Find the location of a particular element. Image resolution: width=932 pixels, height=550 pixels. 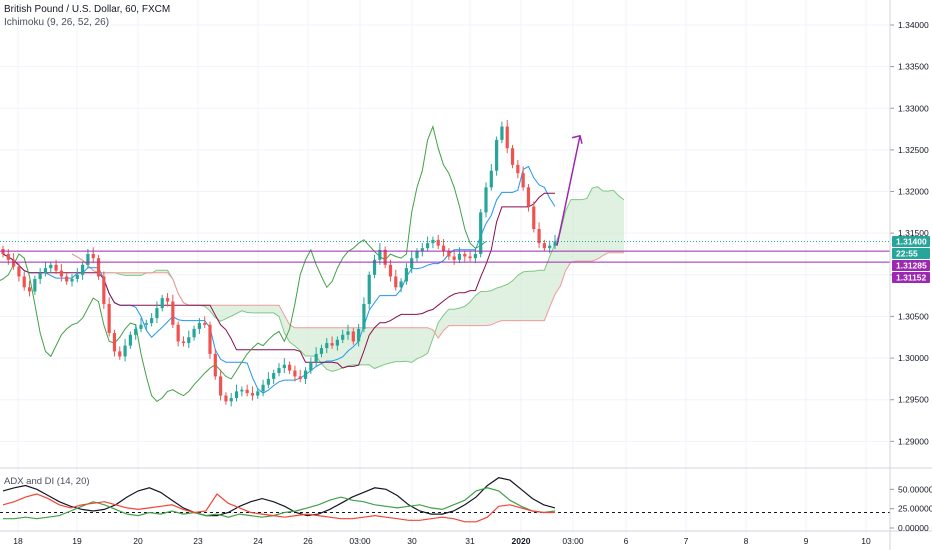

arrow-shaft is located at coordinates (568, 190).